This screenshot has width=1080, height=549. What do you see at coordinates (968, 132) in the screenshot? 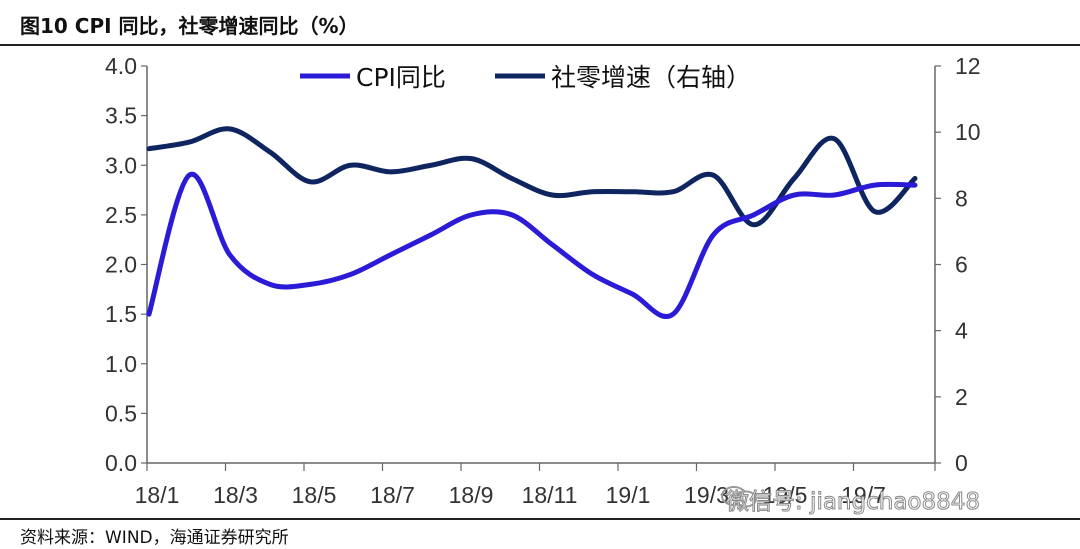
I see `y-right-tick-label: 10` at bounding box center [968, 132].